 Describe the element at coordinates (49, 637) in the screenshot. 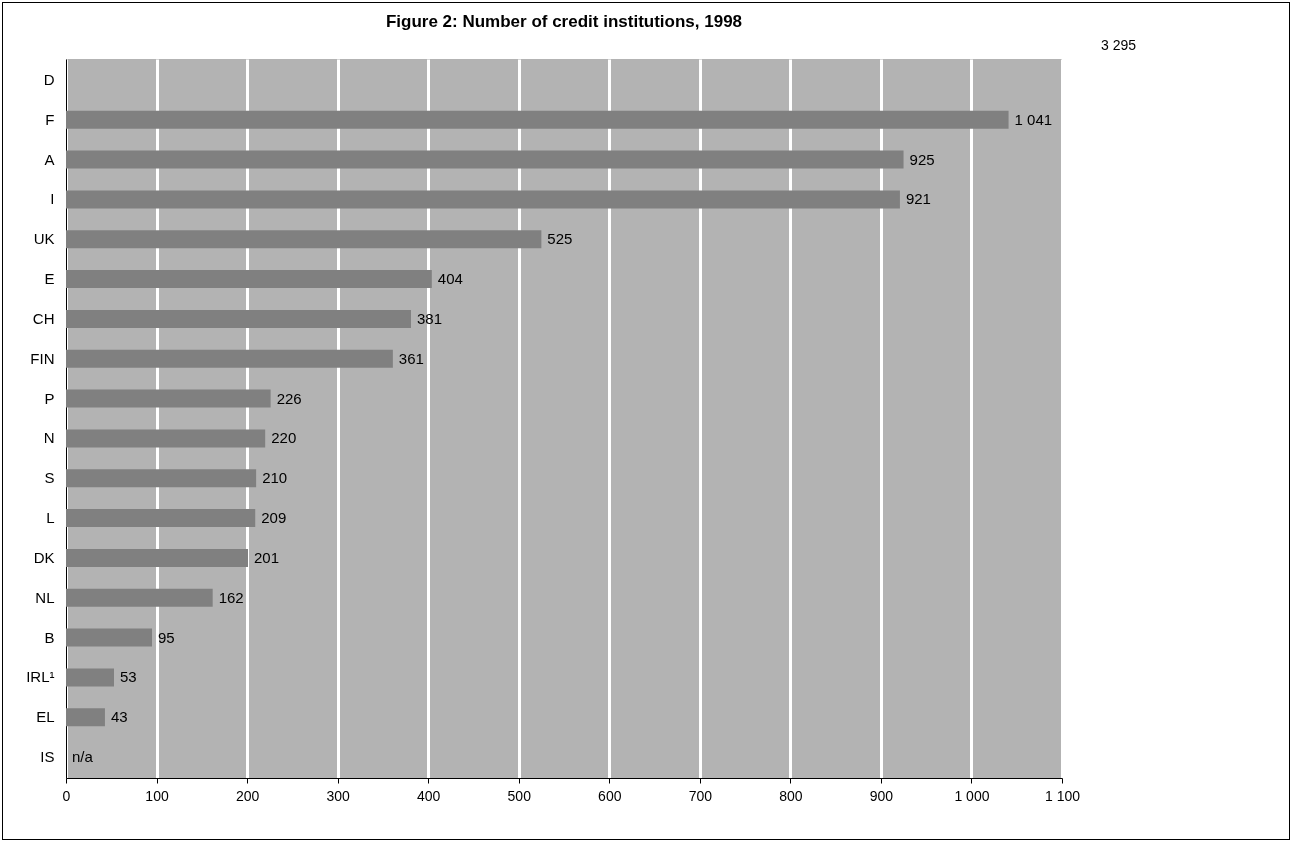

I see `y-tick-label: B` at that location.